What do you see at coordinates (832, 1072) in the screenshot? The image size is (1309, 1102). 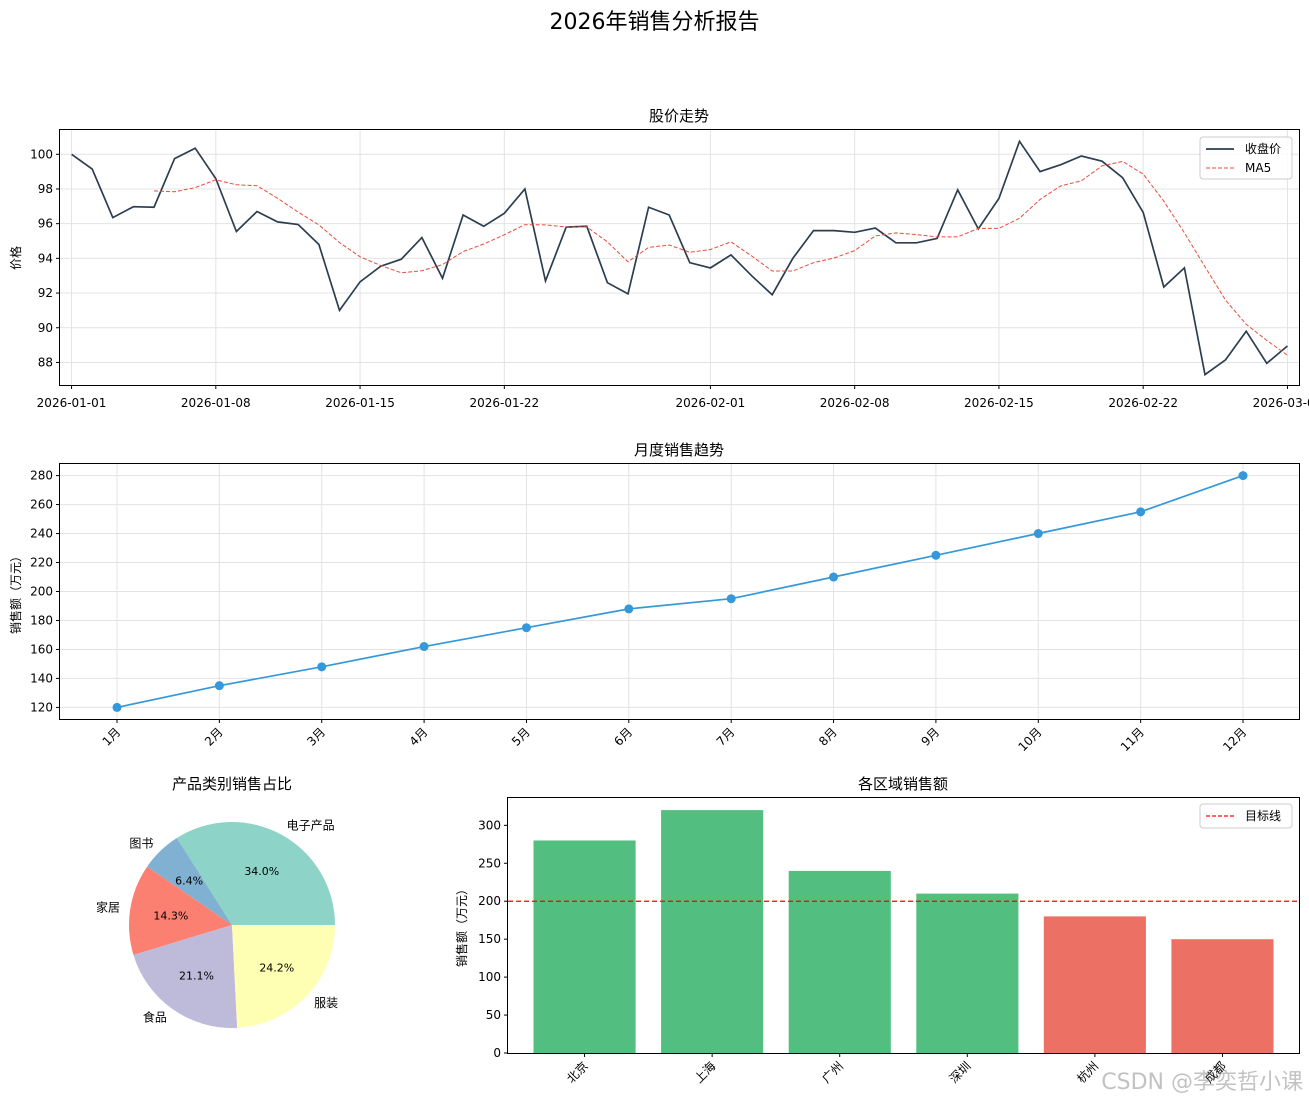 I see `bar-x-tick-label: 广州` at bounding box center [832, 1072].